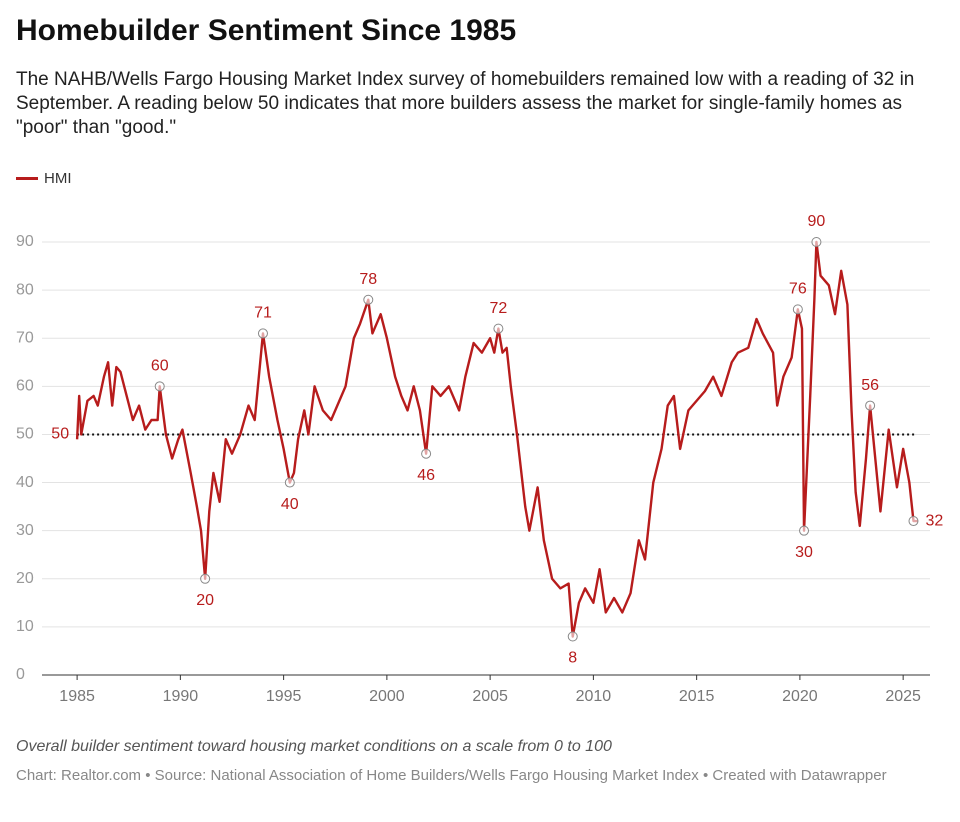  What do you see at coordinates (60, 434) in the screenshot?
I see `reference-label: 50` at bounding box center [60, 434].